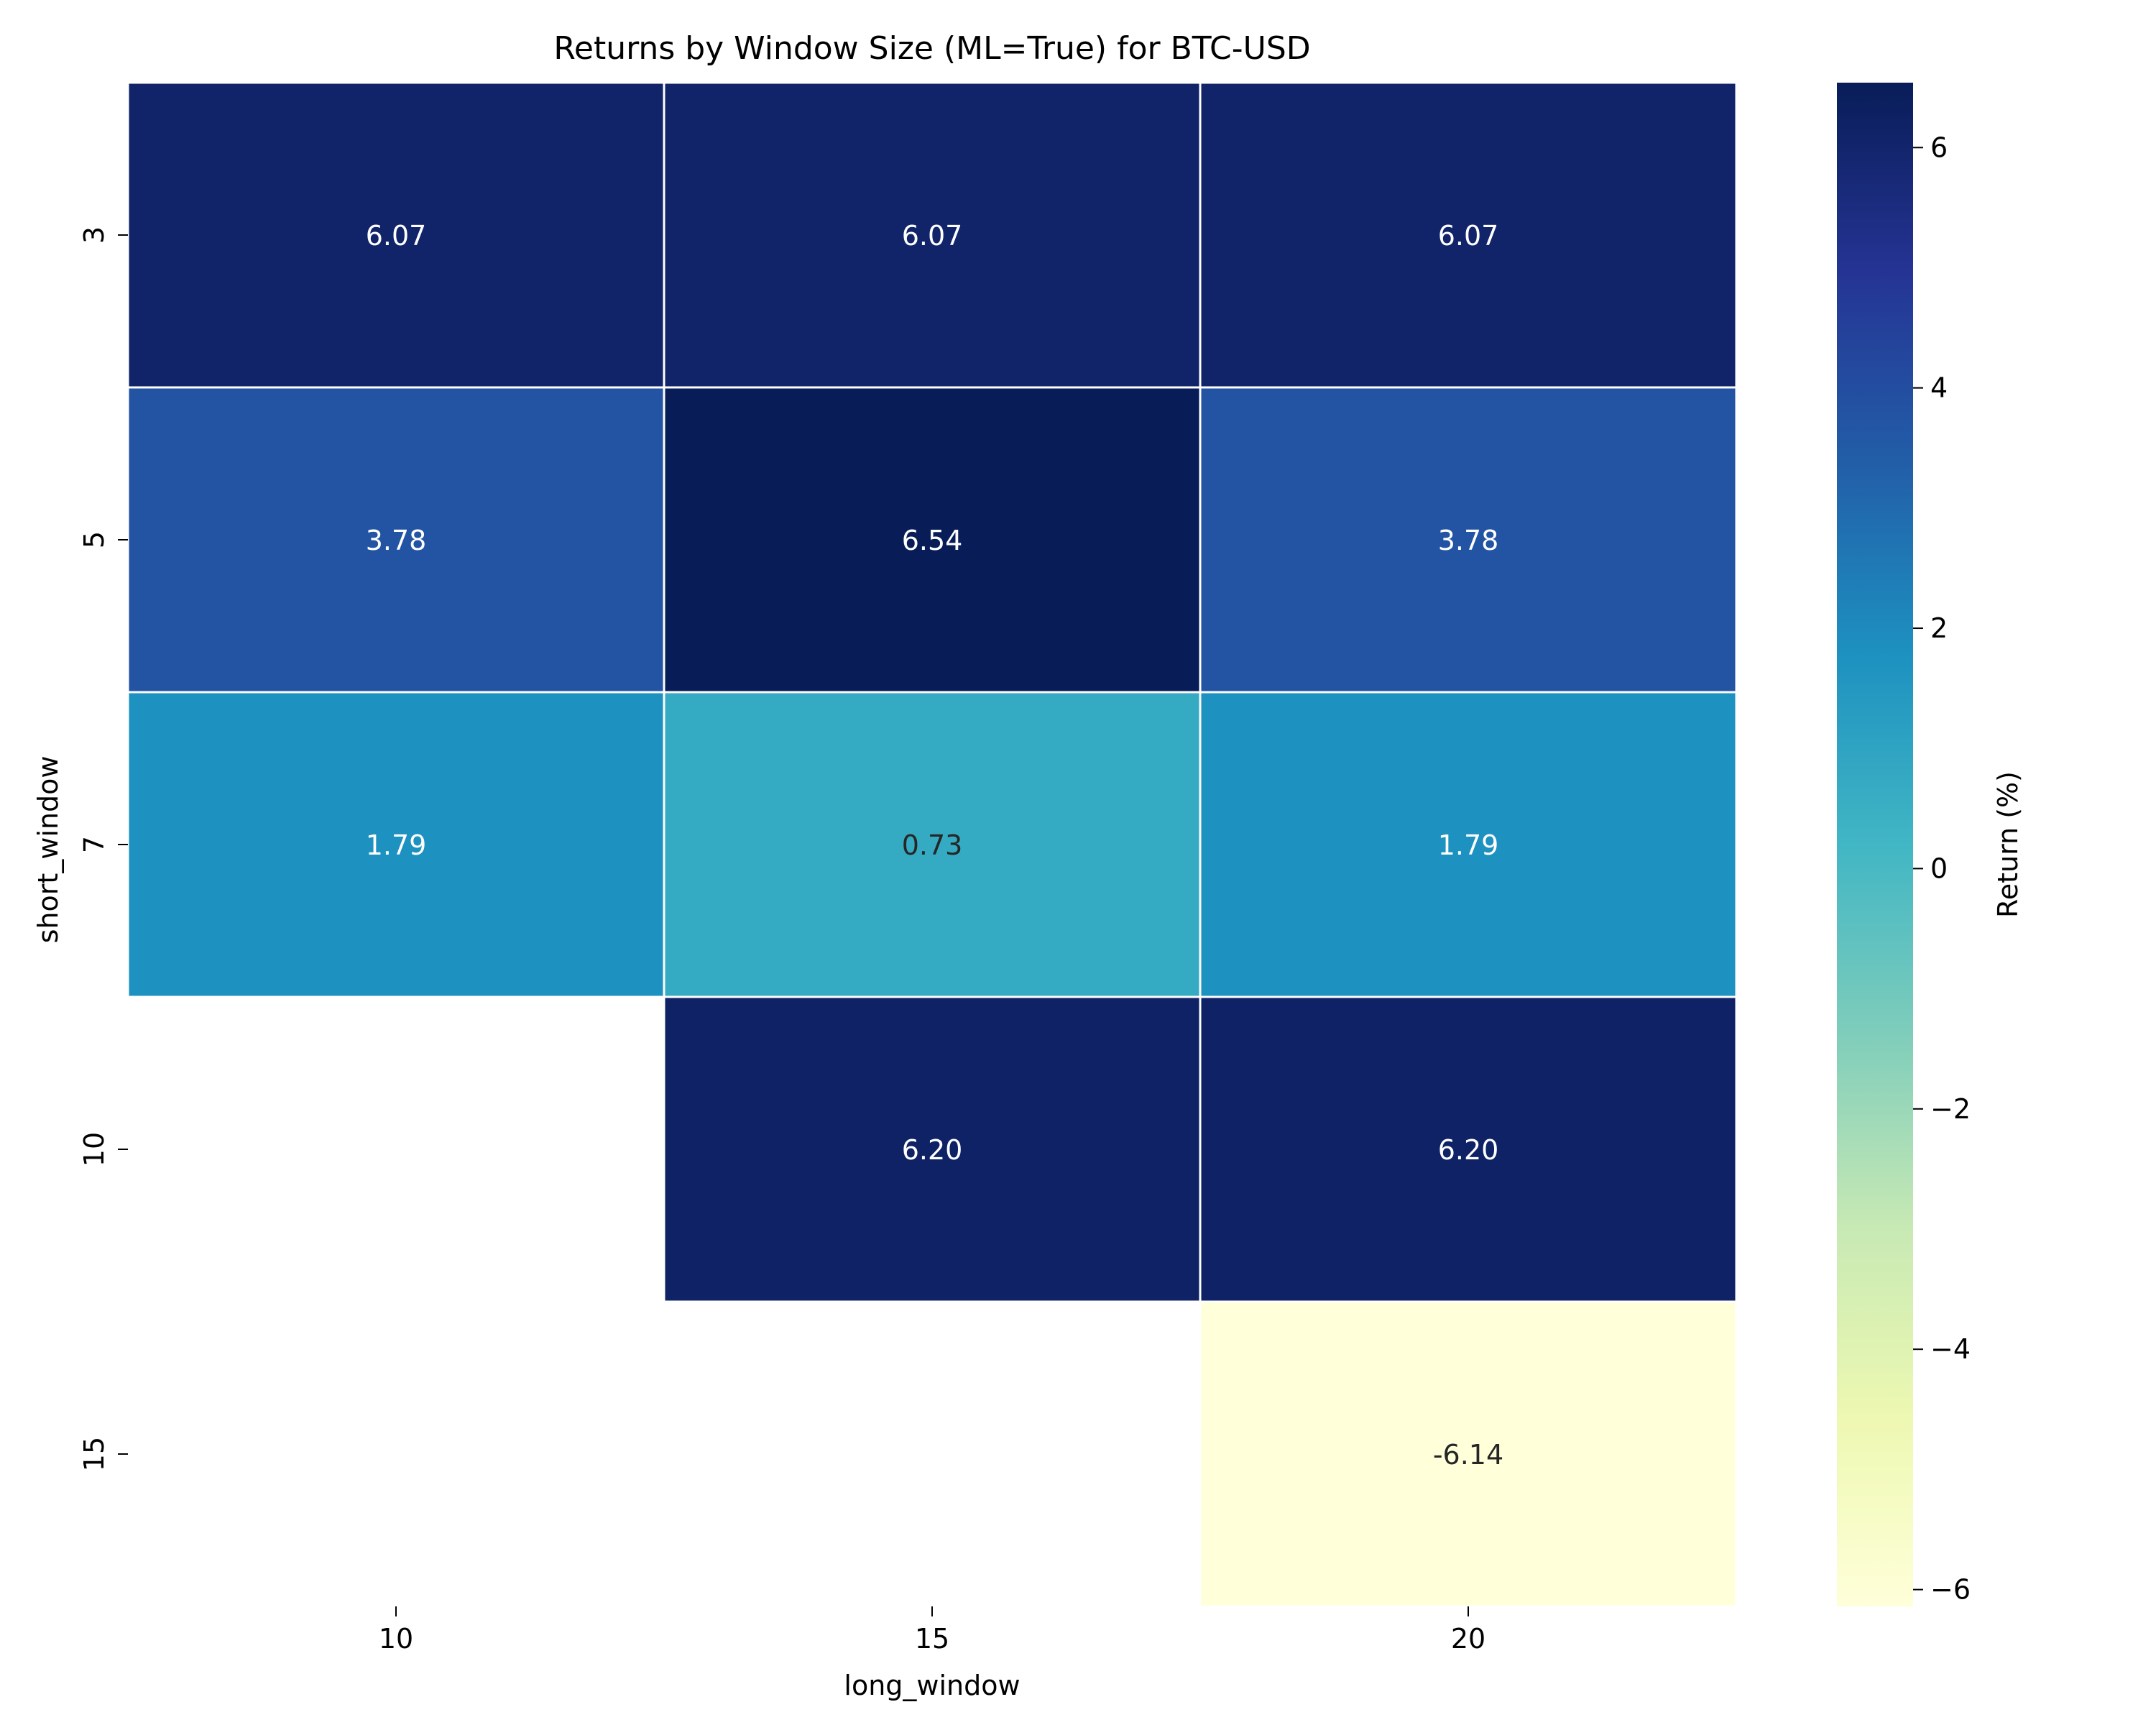 This screenshot has width=2156, height=1725. I want to click on cell-value-label: 0.73, so click(932, 845).